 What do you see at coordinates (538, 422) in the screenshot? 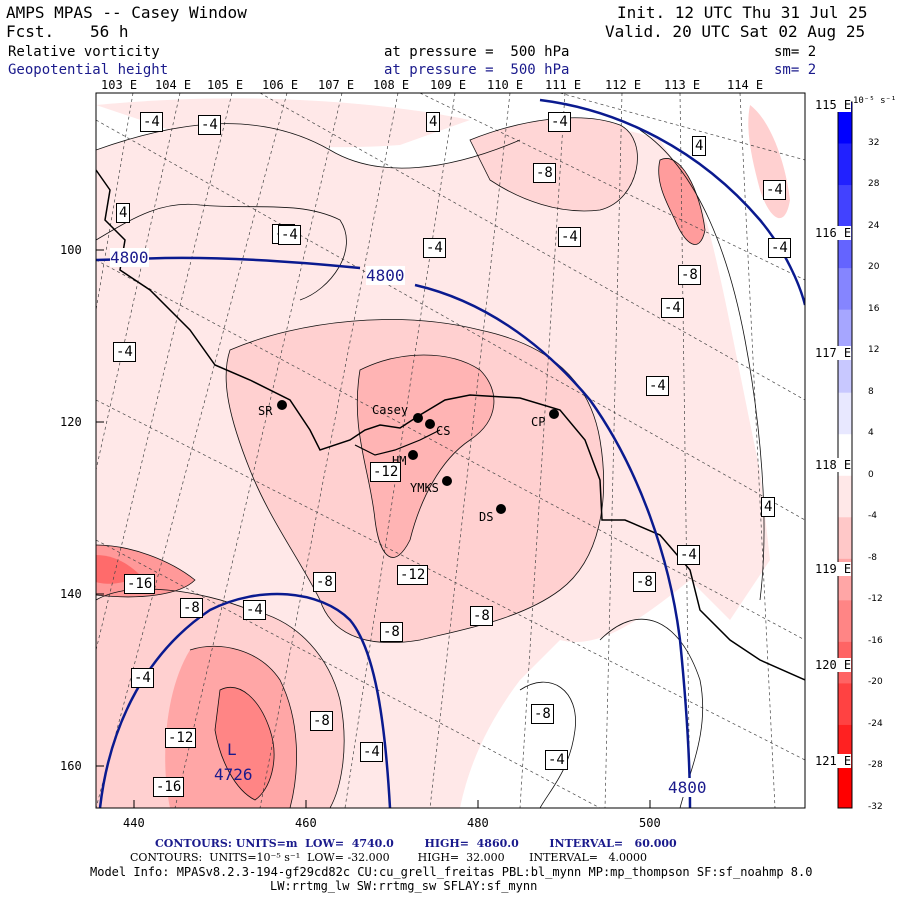
I see `station-label: CP` at bounding box center [538, 422].